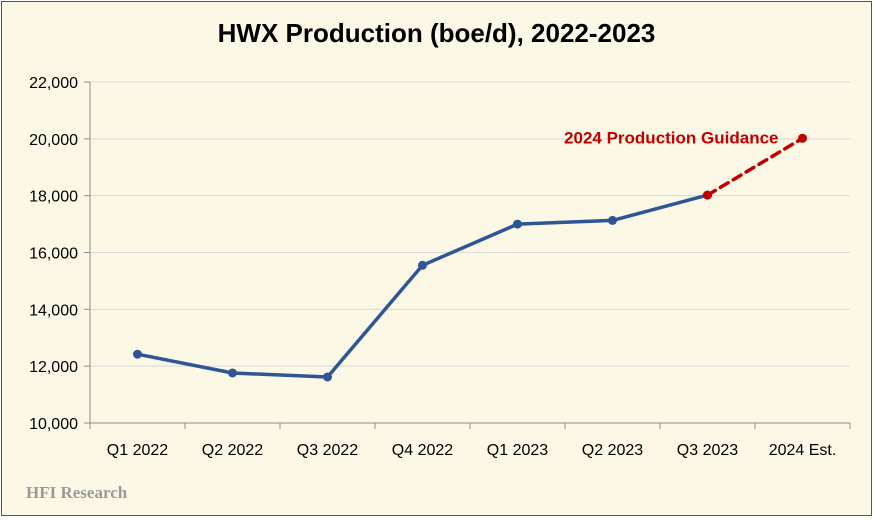  Describe the element at coordinates (517, 450) in the screenshot. I see `x-tick-label: Q1 2023` at that location.